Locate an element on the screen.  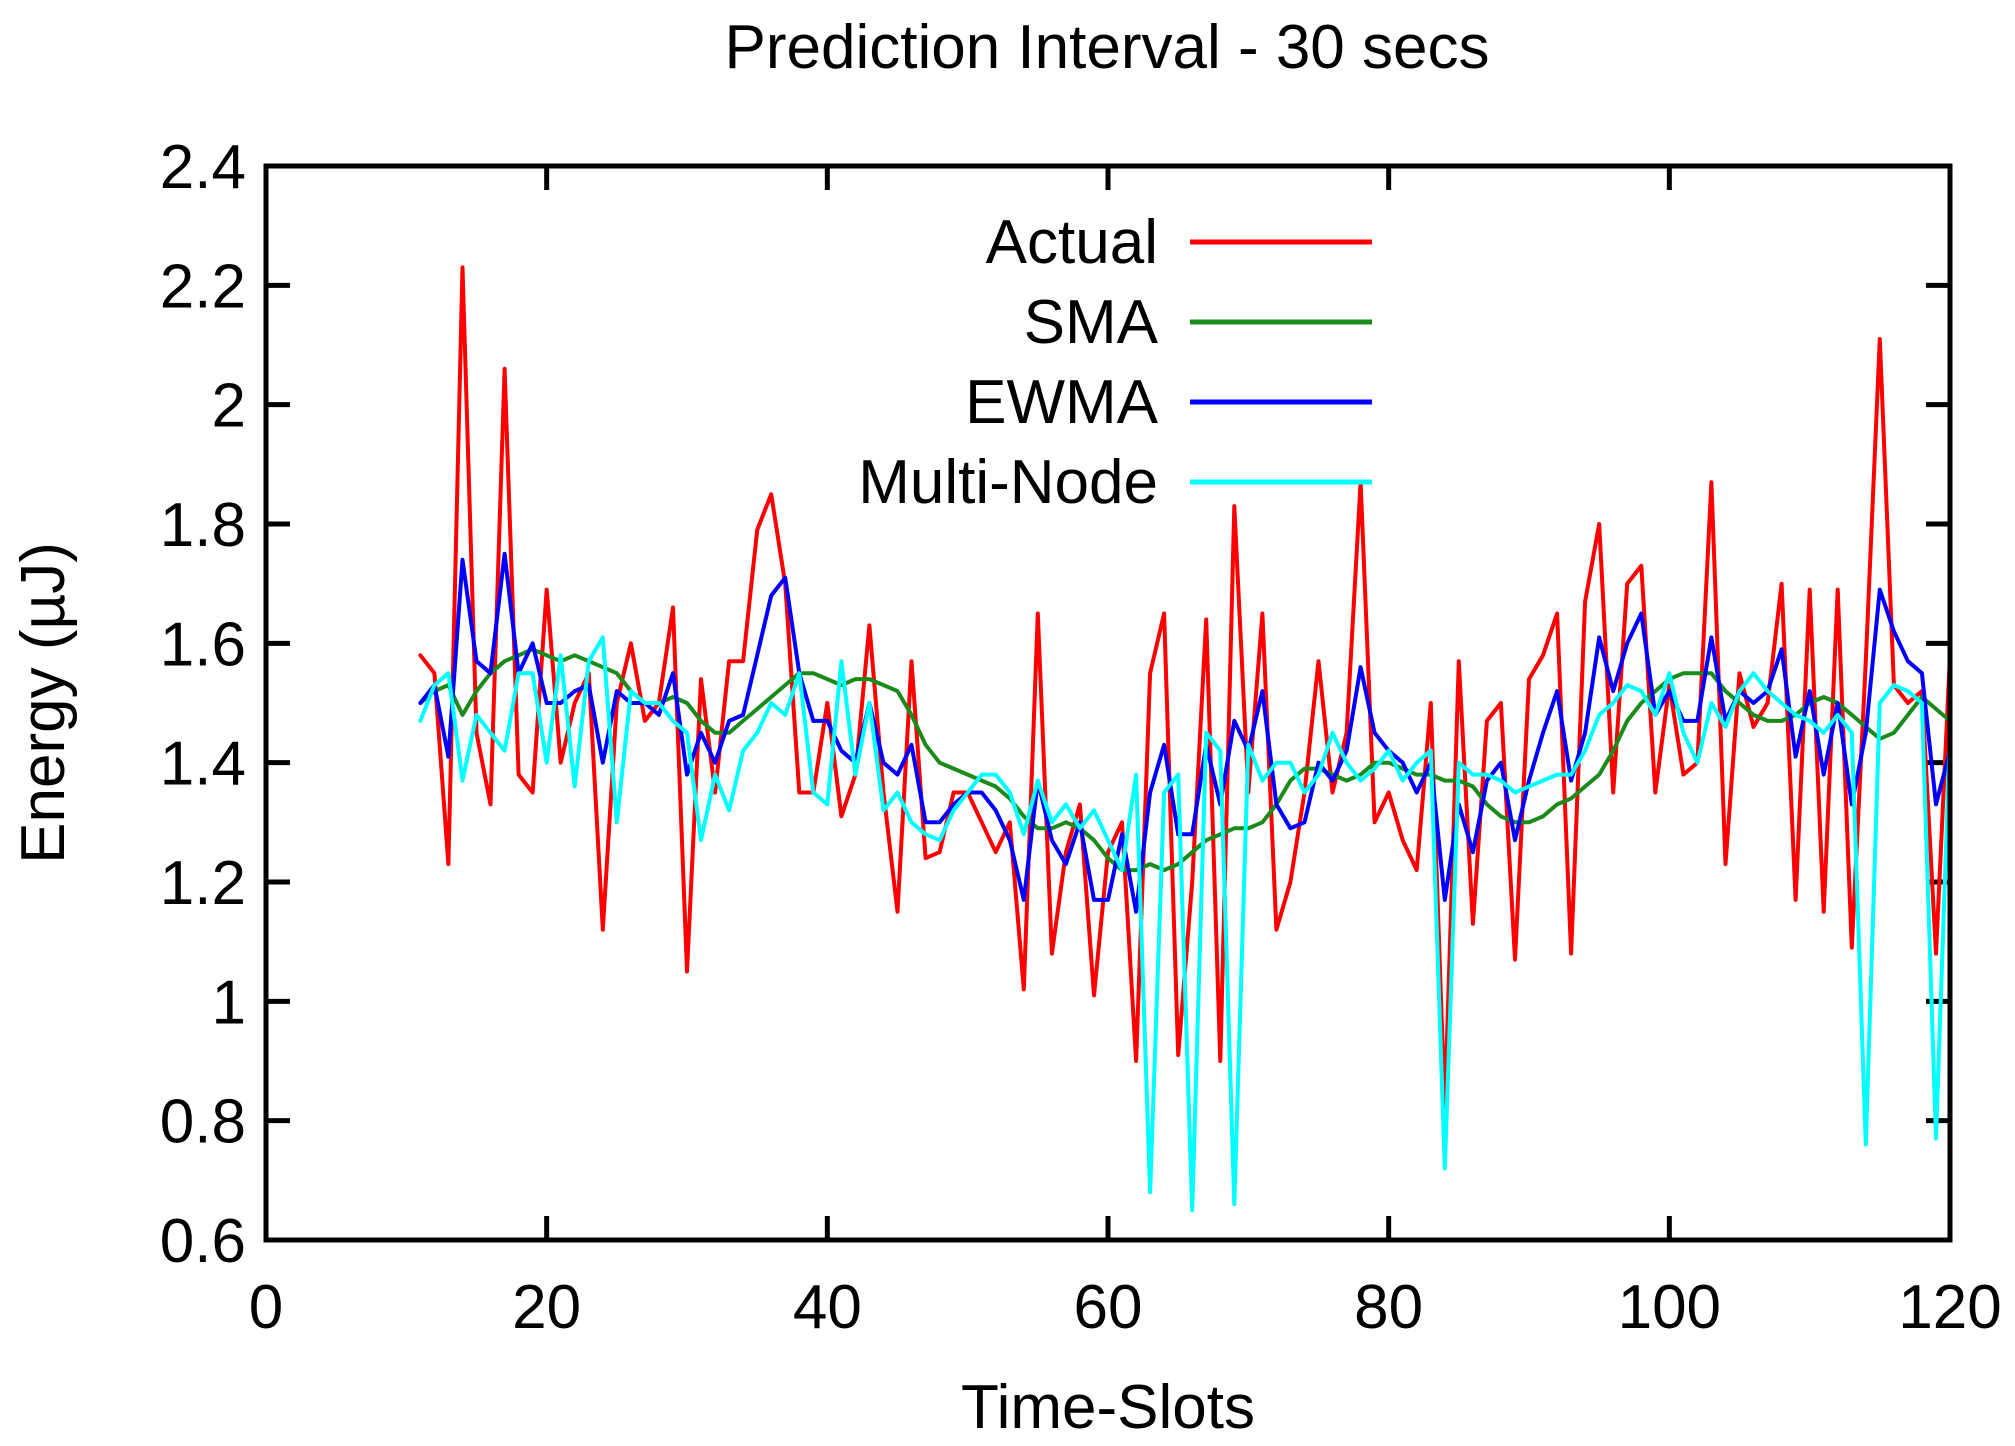
x-axis-label: Time-Slots is located at coordinates (1108, 1407).